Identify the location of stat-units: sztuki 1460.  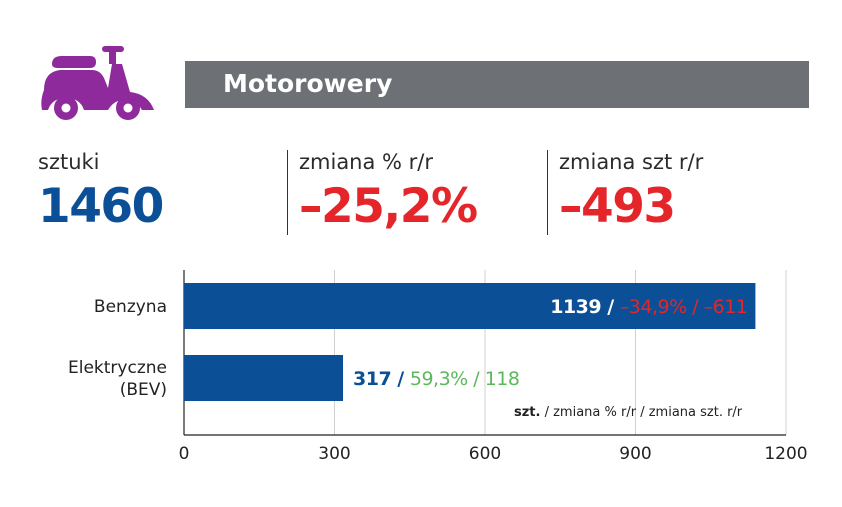
(101, 192).